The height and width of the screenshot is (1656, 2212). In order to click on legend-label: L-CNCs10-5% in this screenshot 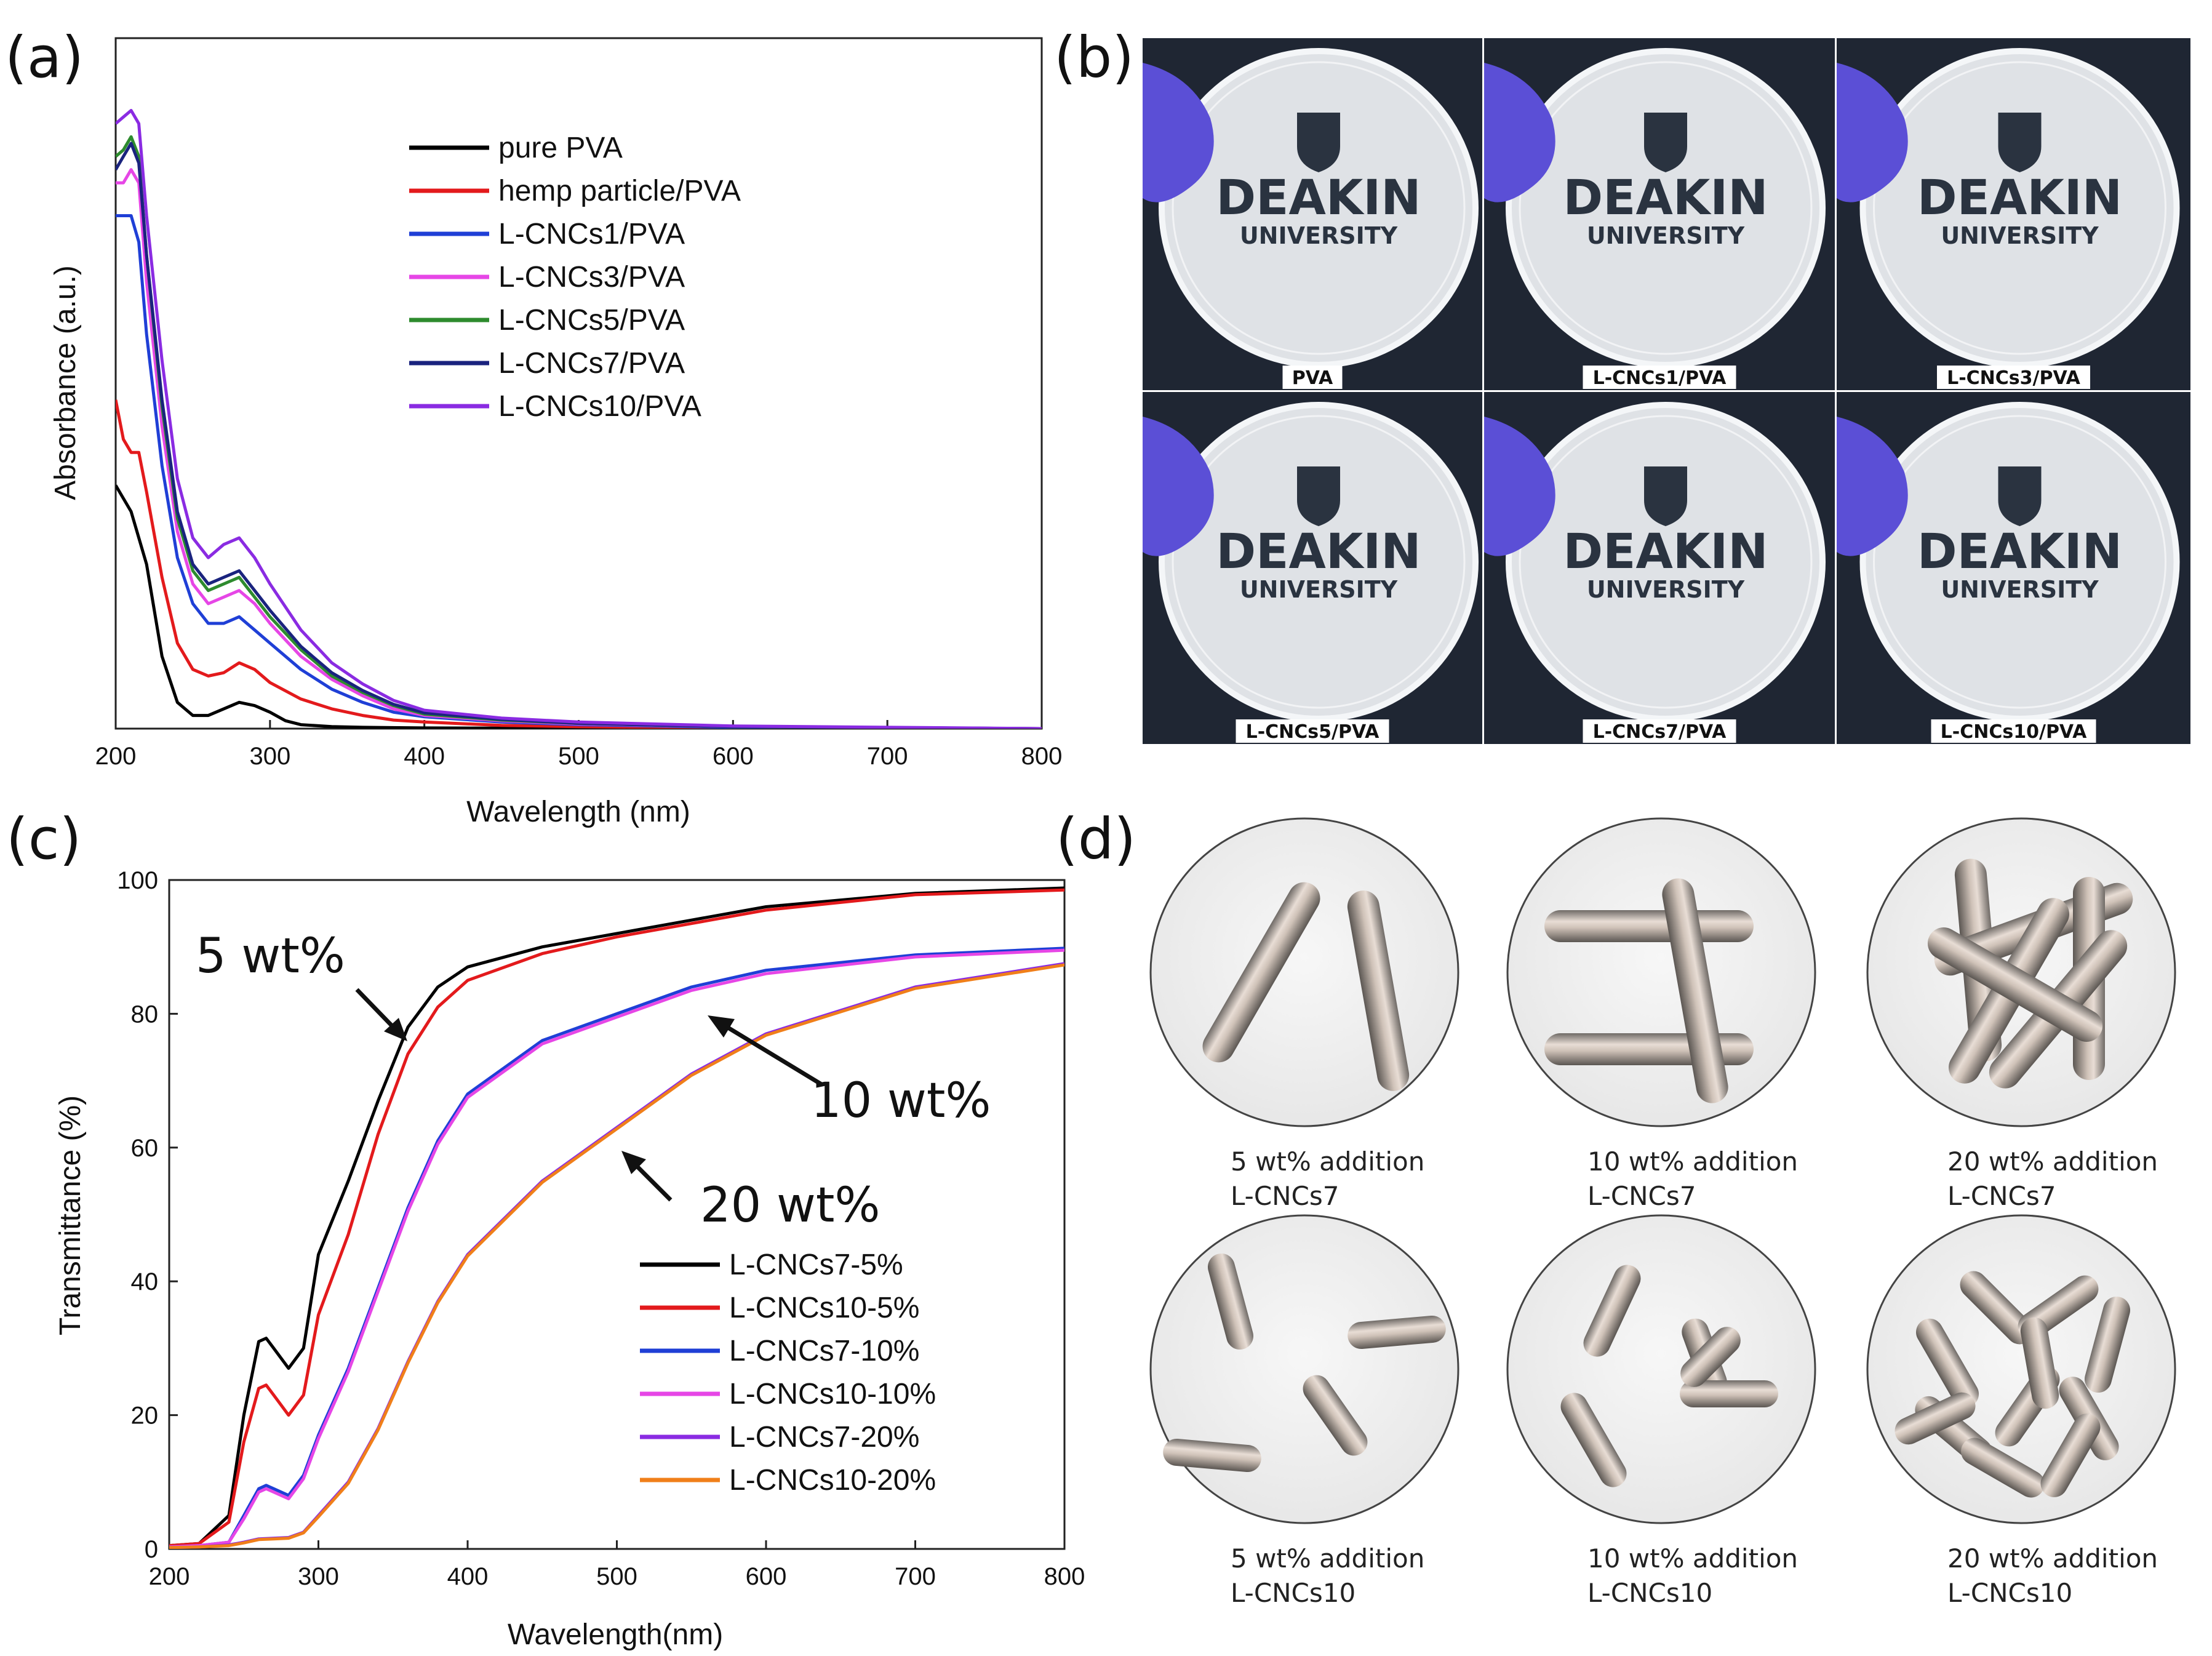, I will do `click(824, 1308)`.